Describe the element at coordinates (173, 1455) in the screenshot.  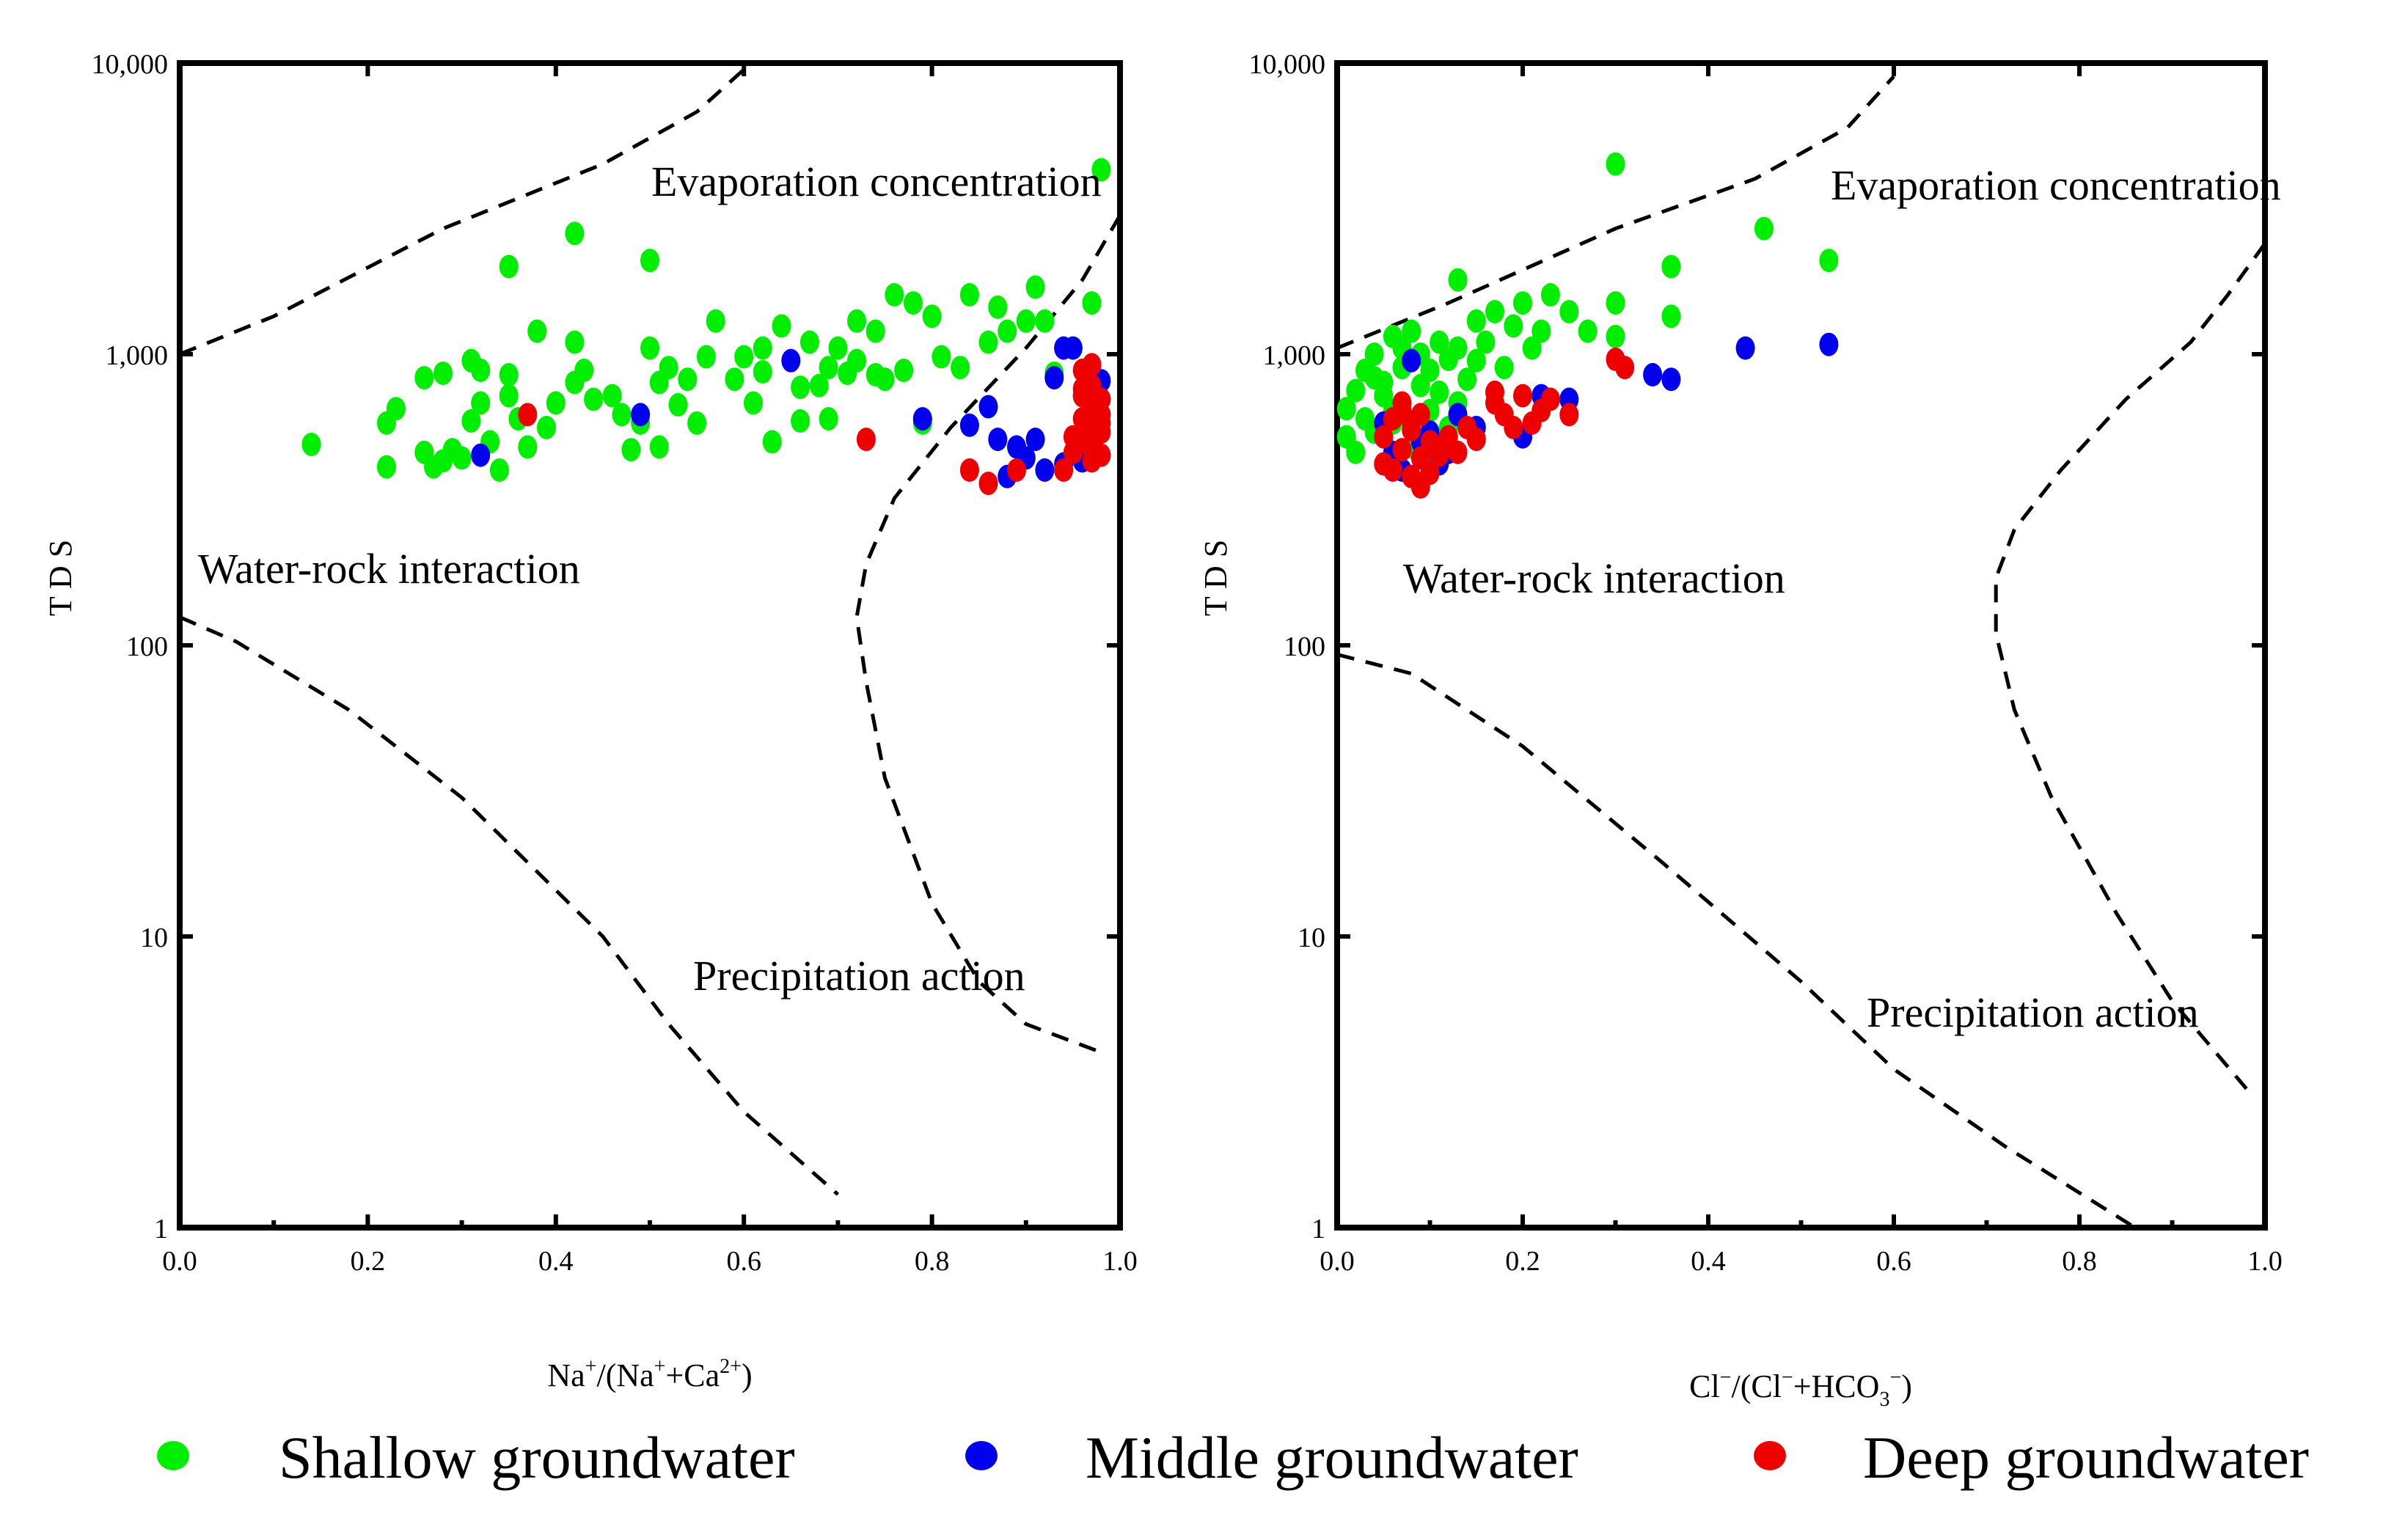
I see `legend-marker-shallow` at that location.